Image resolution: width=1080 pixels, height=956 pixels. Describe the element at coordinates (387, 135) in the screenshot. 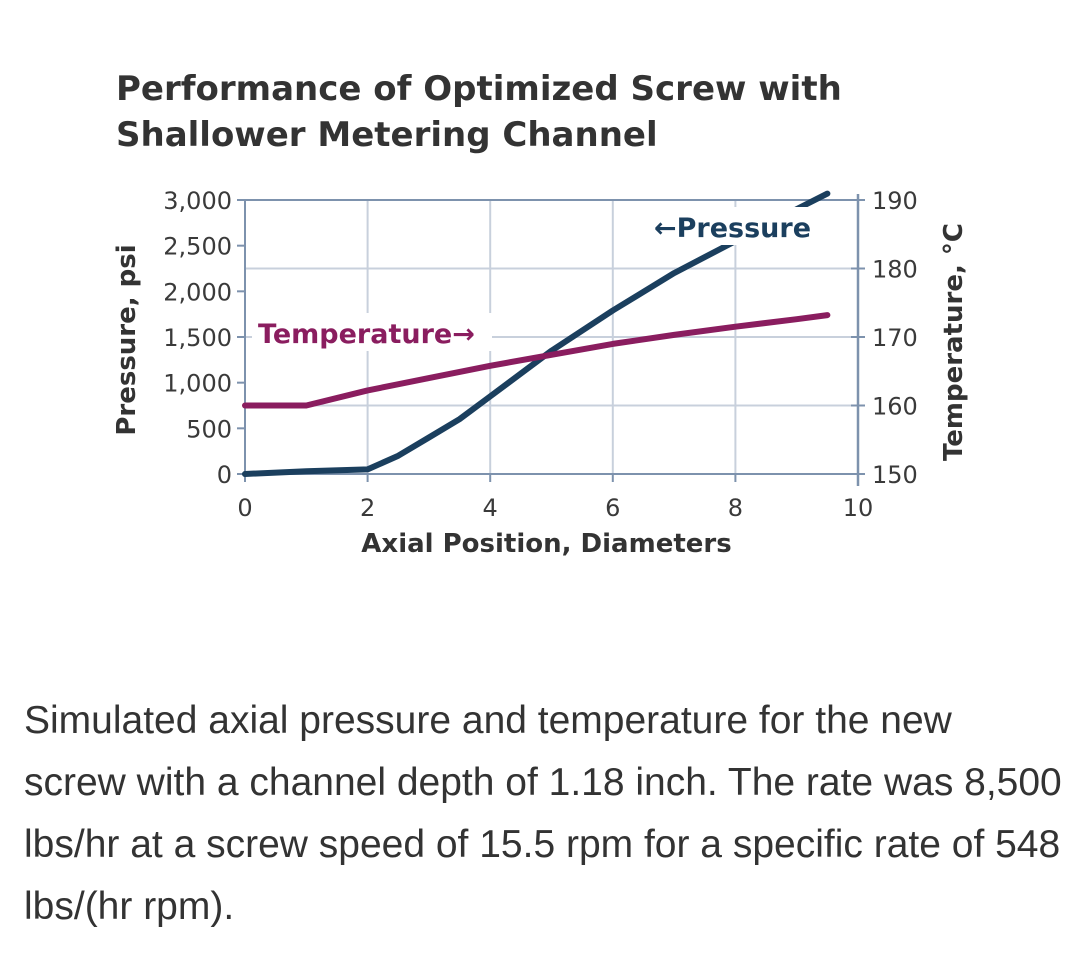

I see `chart-title-line-2: Shallower Metering Channel` at that location.